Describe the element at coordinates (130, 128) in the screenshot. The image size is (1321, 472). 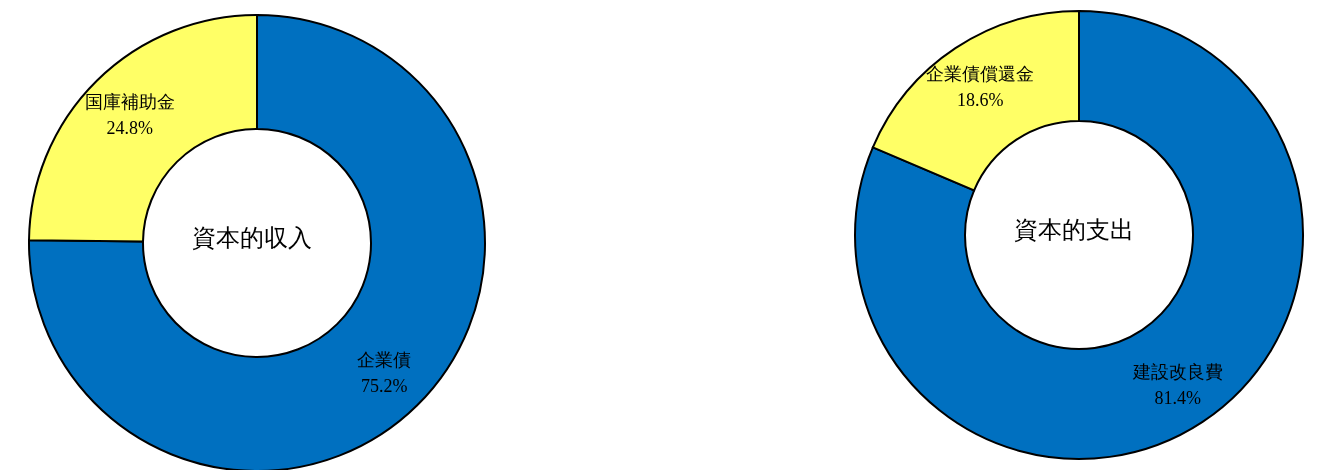
I see `data-label: 24.8%` at that location.